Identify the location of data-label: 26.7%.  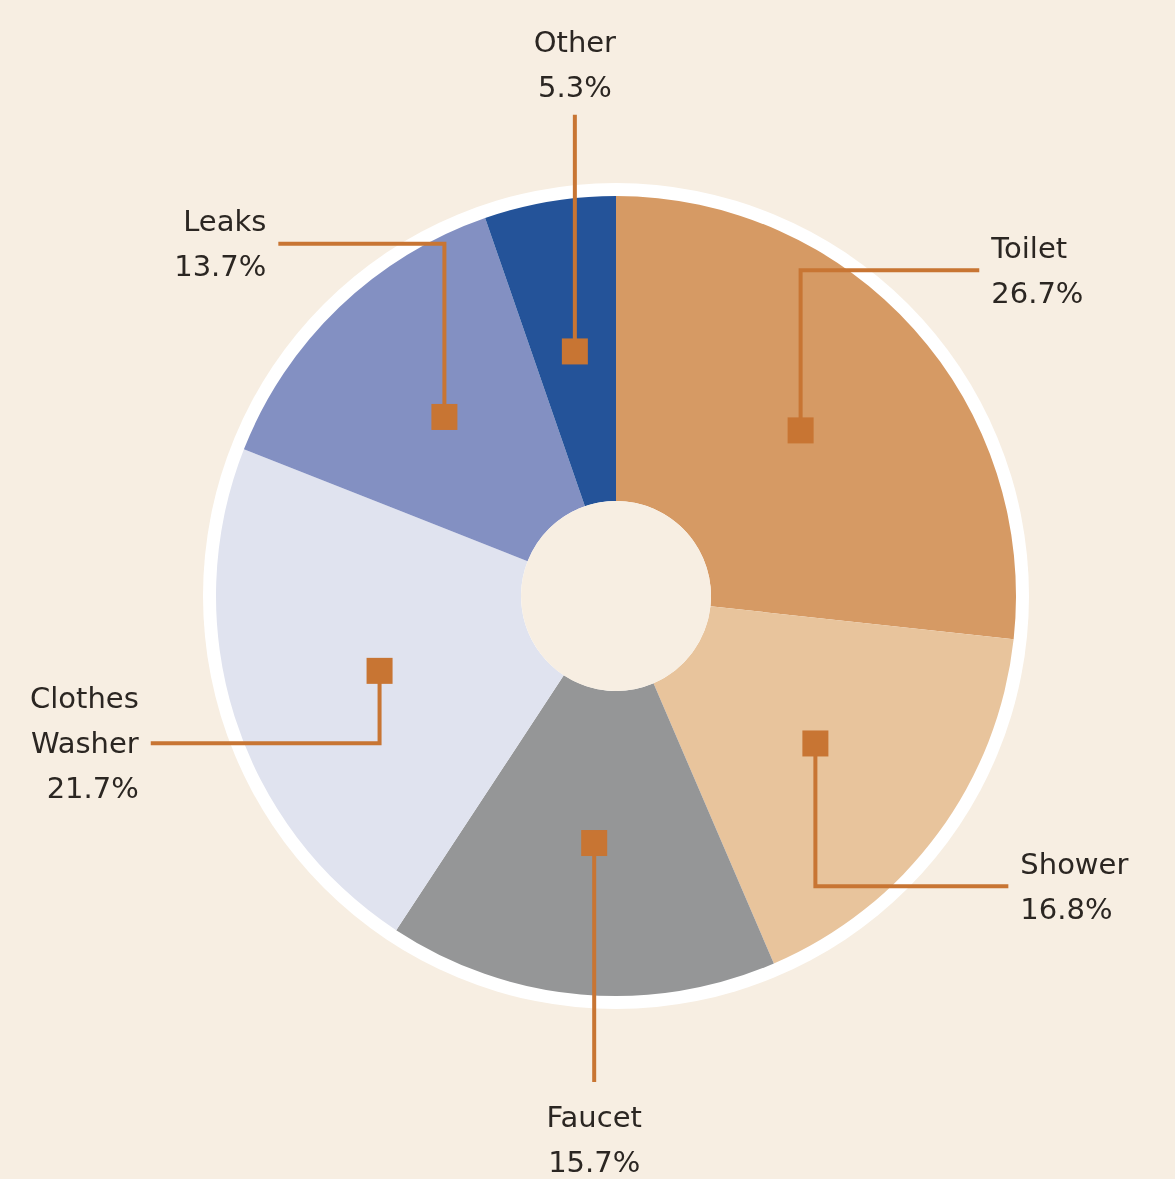
(1037, 292).